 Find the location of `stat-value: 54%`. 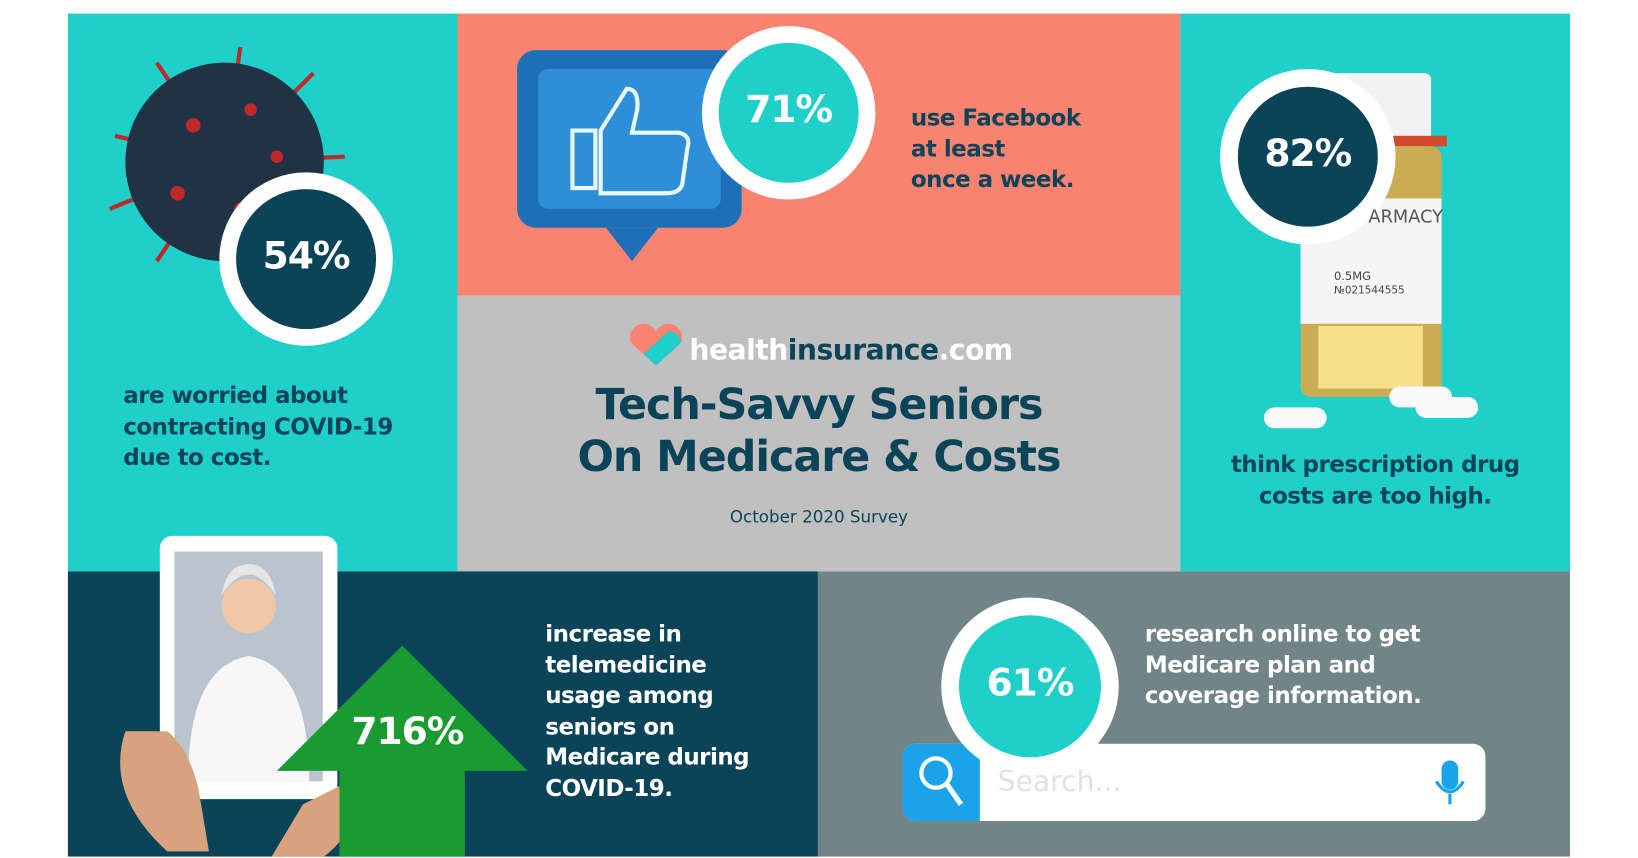

stat-value: 54% is located at coordinates (306, 256).